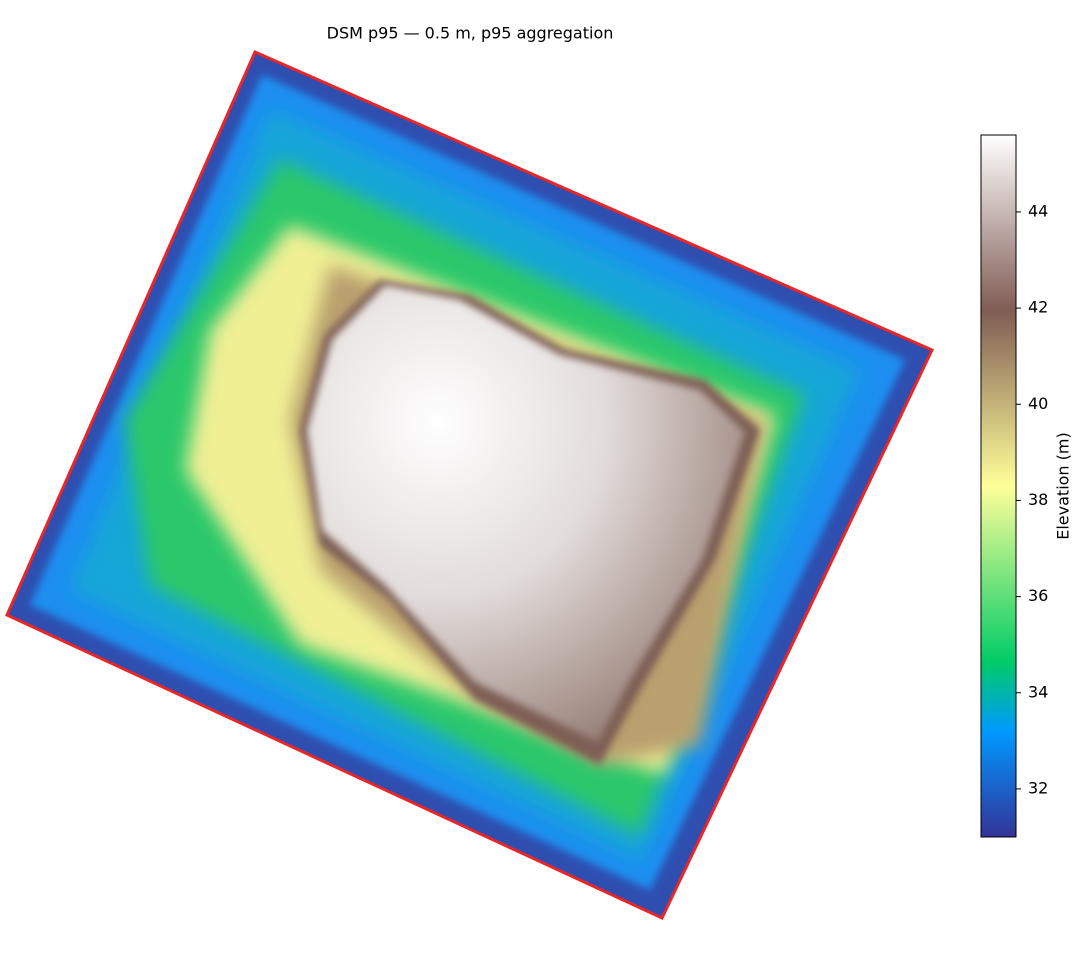 This screenshot has width=1080, height=960. I want to click on colorbar-tick-label: 40, so click(1038, 403).